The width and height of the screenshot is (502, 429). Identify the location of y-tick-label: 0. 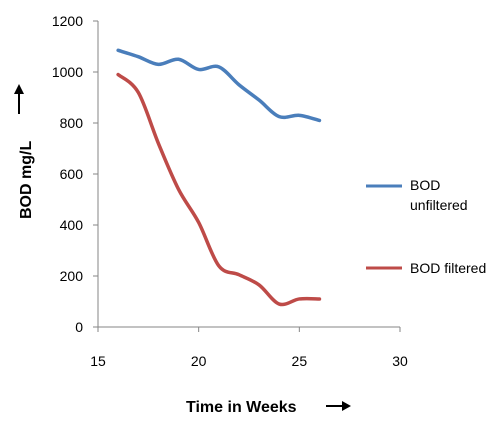
(79, 327).